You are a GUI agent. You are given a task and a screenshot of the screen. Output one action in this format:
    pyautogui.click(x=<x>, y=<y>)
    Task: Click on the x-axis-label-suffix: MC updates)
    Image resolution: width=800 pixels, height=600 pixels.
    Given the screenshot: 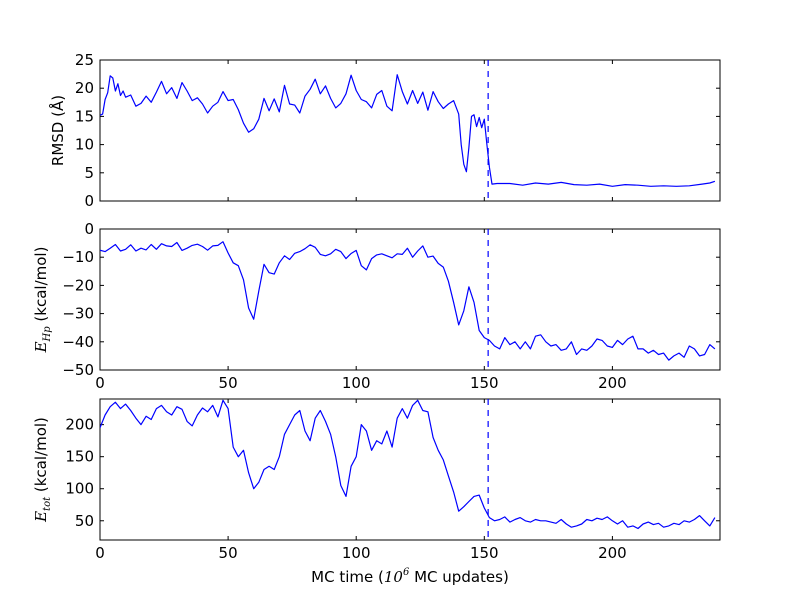 What is the action you would take?
    pyautogui.click(x=458, y=577)
    